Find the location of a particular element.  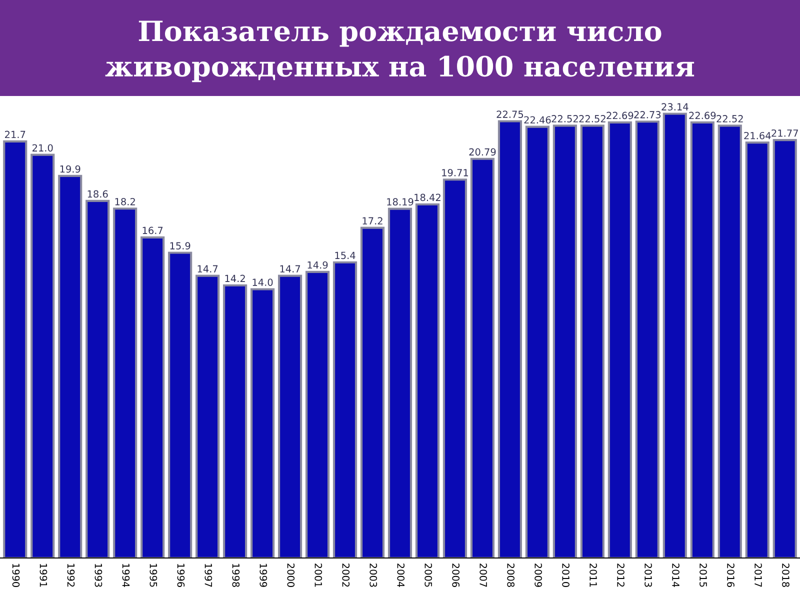

x-tick-label: 2010 is located at coordinates (566, 575).